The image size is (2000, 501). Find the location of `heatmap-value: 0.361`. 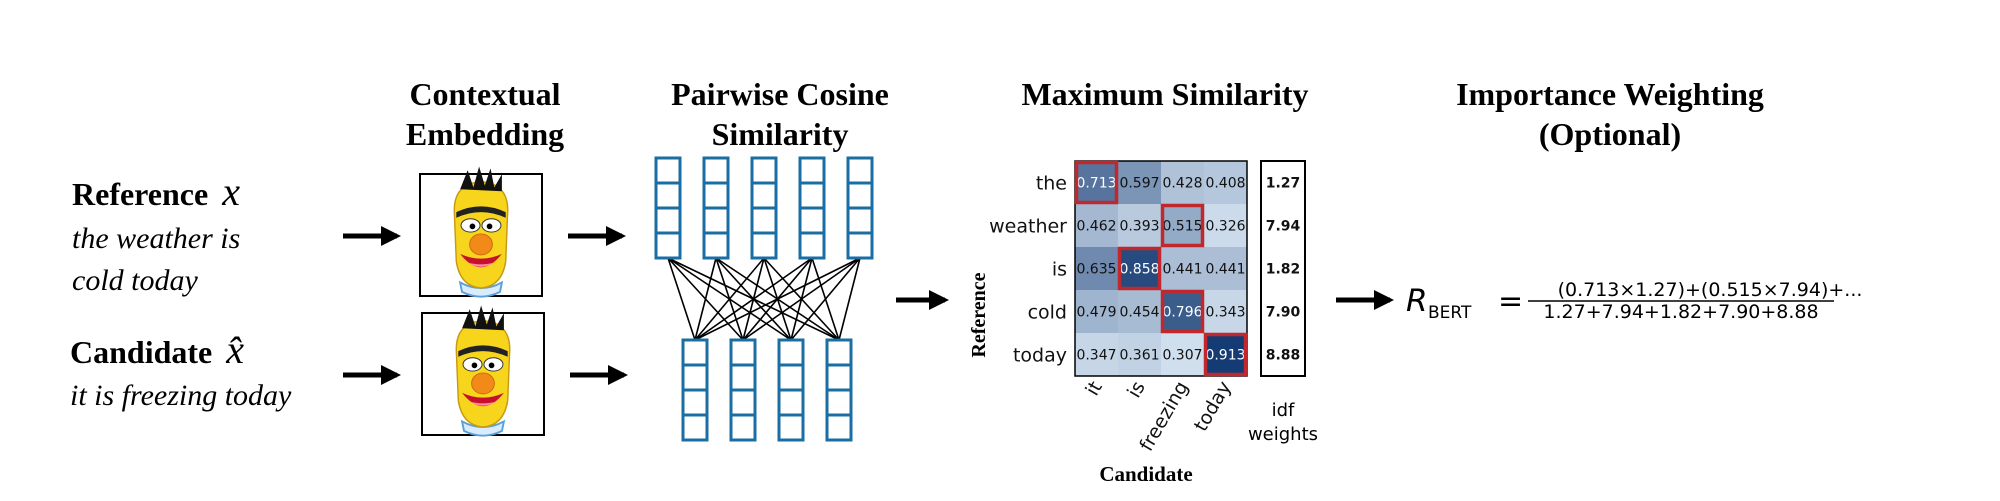

heatmap-value: 0.361 is located at coordinates (1139, 356).